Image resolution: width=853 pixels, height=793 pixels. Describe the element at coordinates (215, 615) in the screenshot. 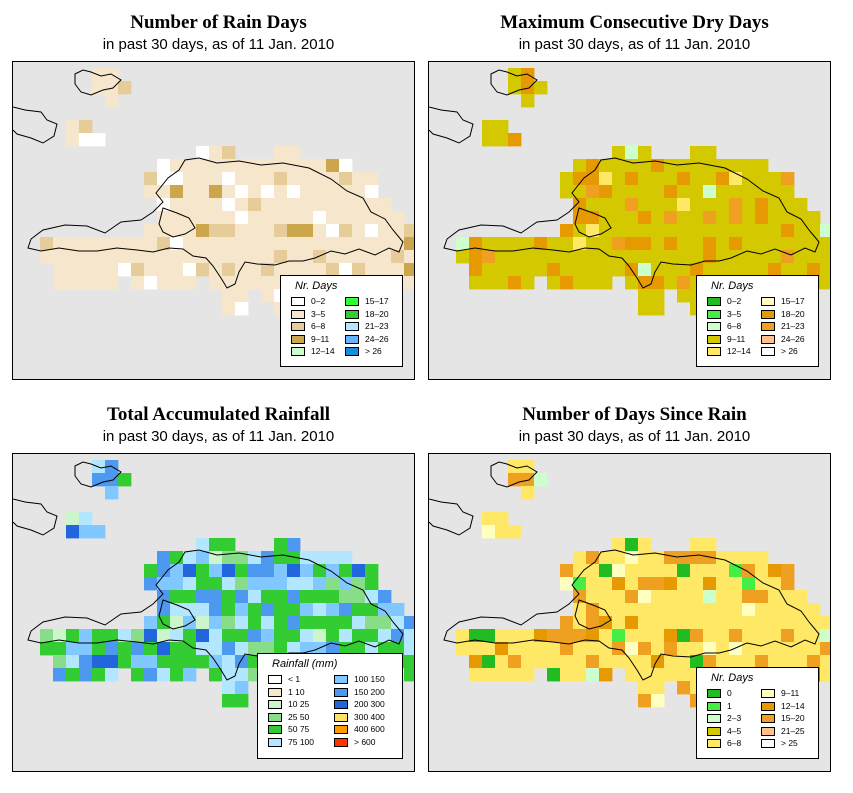

I see `hispaniola-coastline` at that location.